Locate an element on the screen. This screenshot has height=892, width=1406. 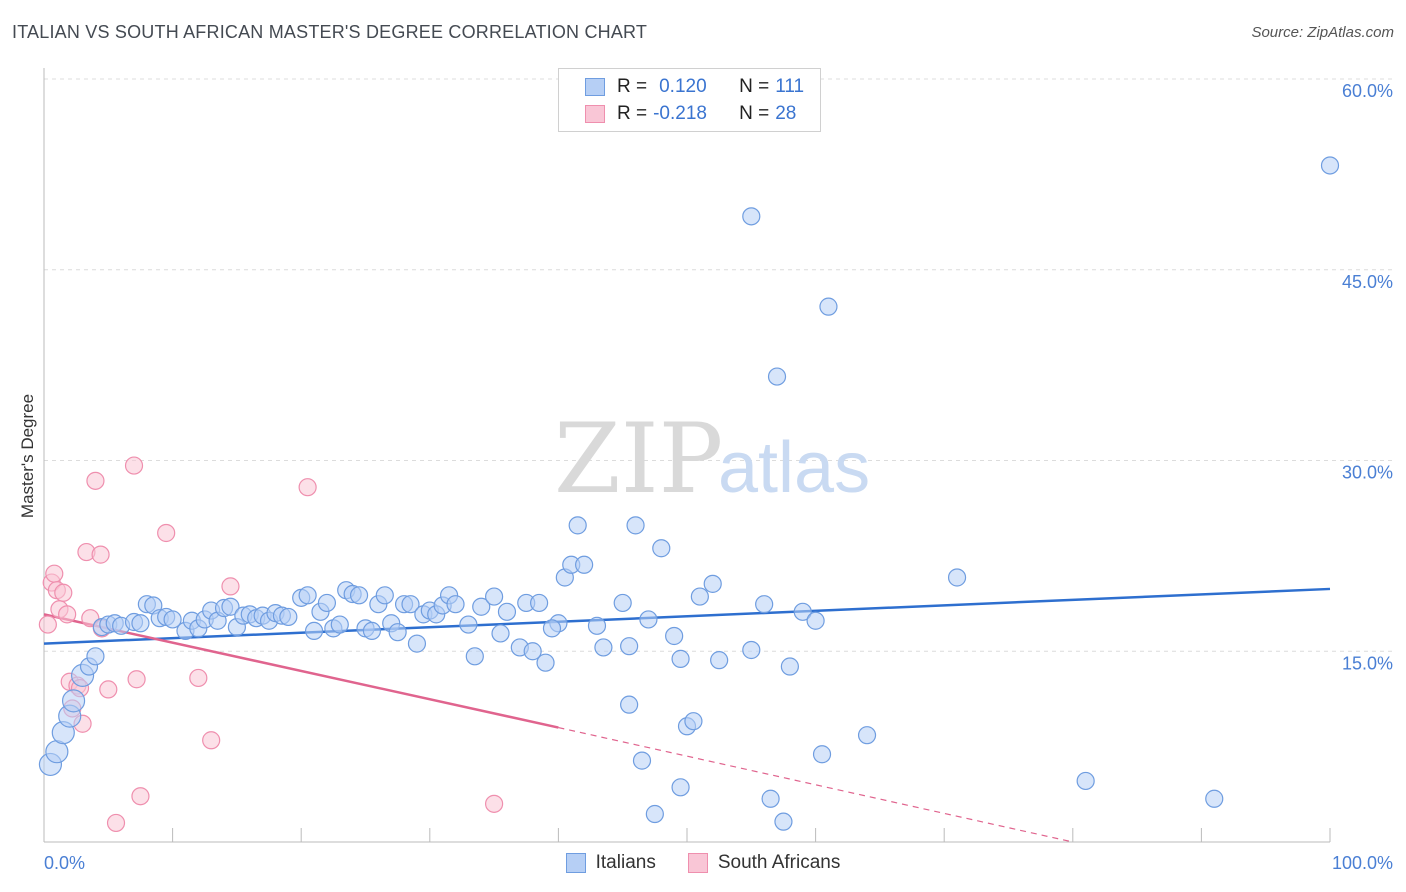
legend-r-value: 0.120 is located at coordinates (683, 86).